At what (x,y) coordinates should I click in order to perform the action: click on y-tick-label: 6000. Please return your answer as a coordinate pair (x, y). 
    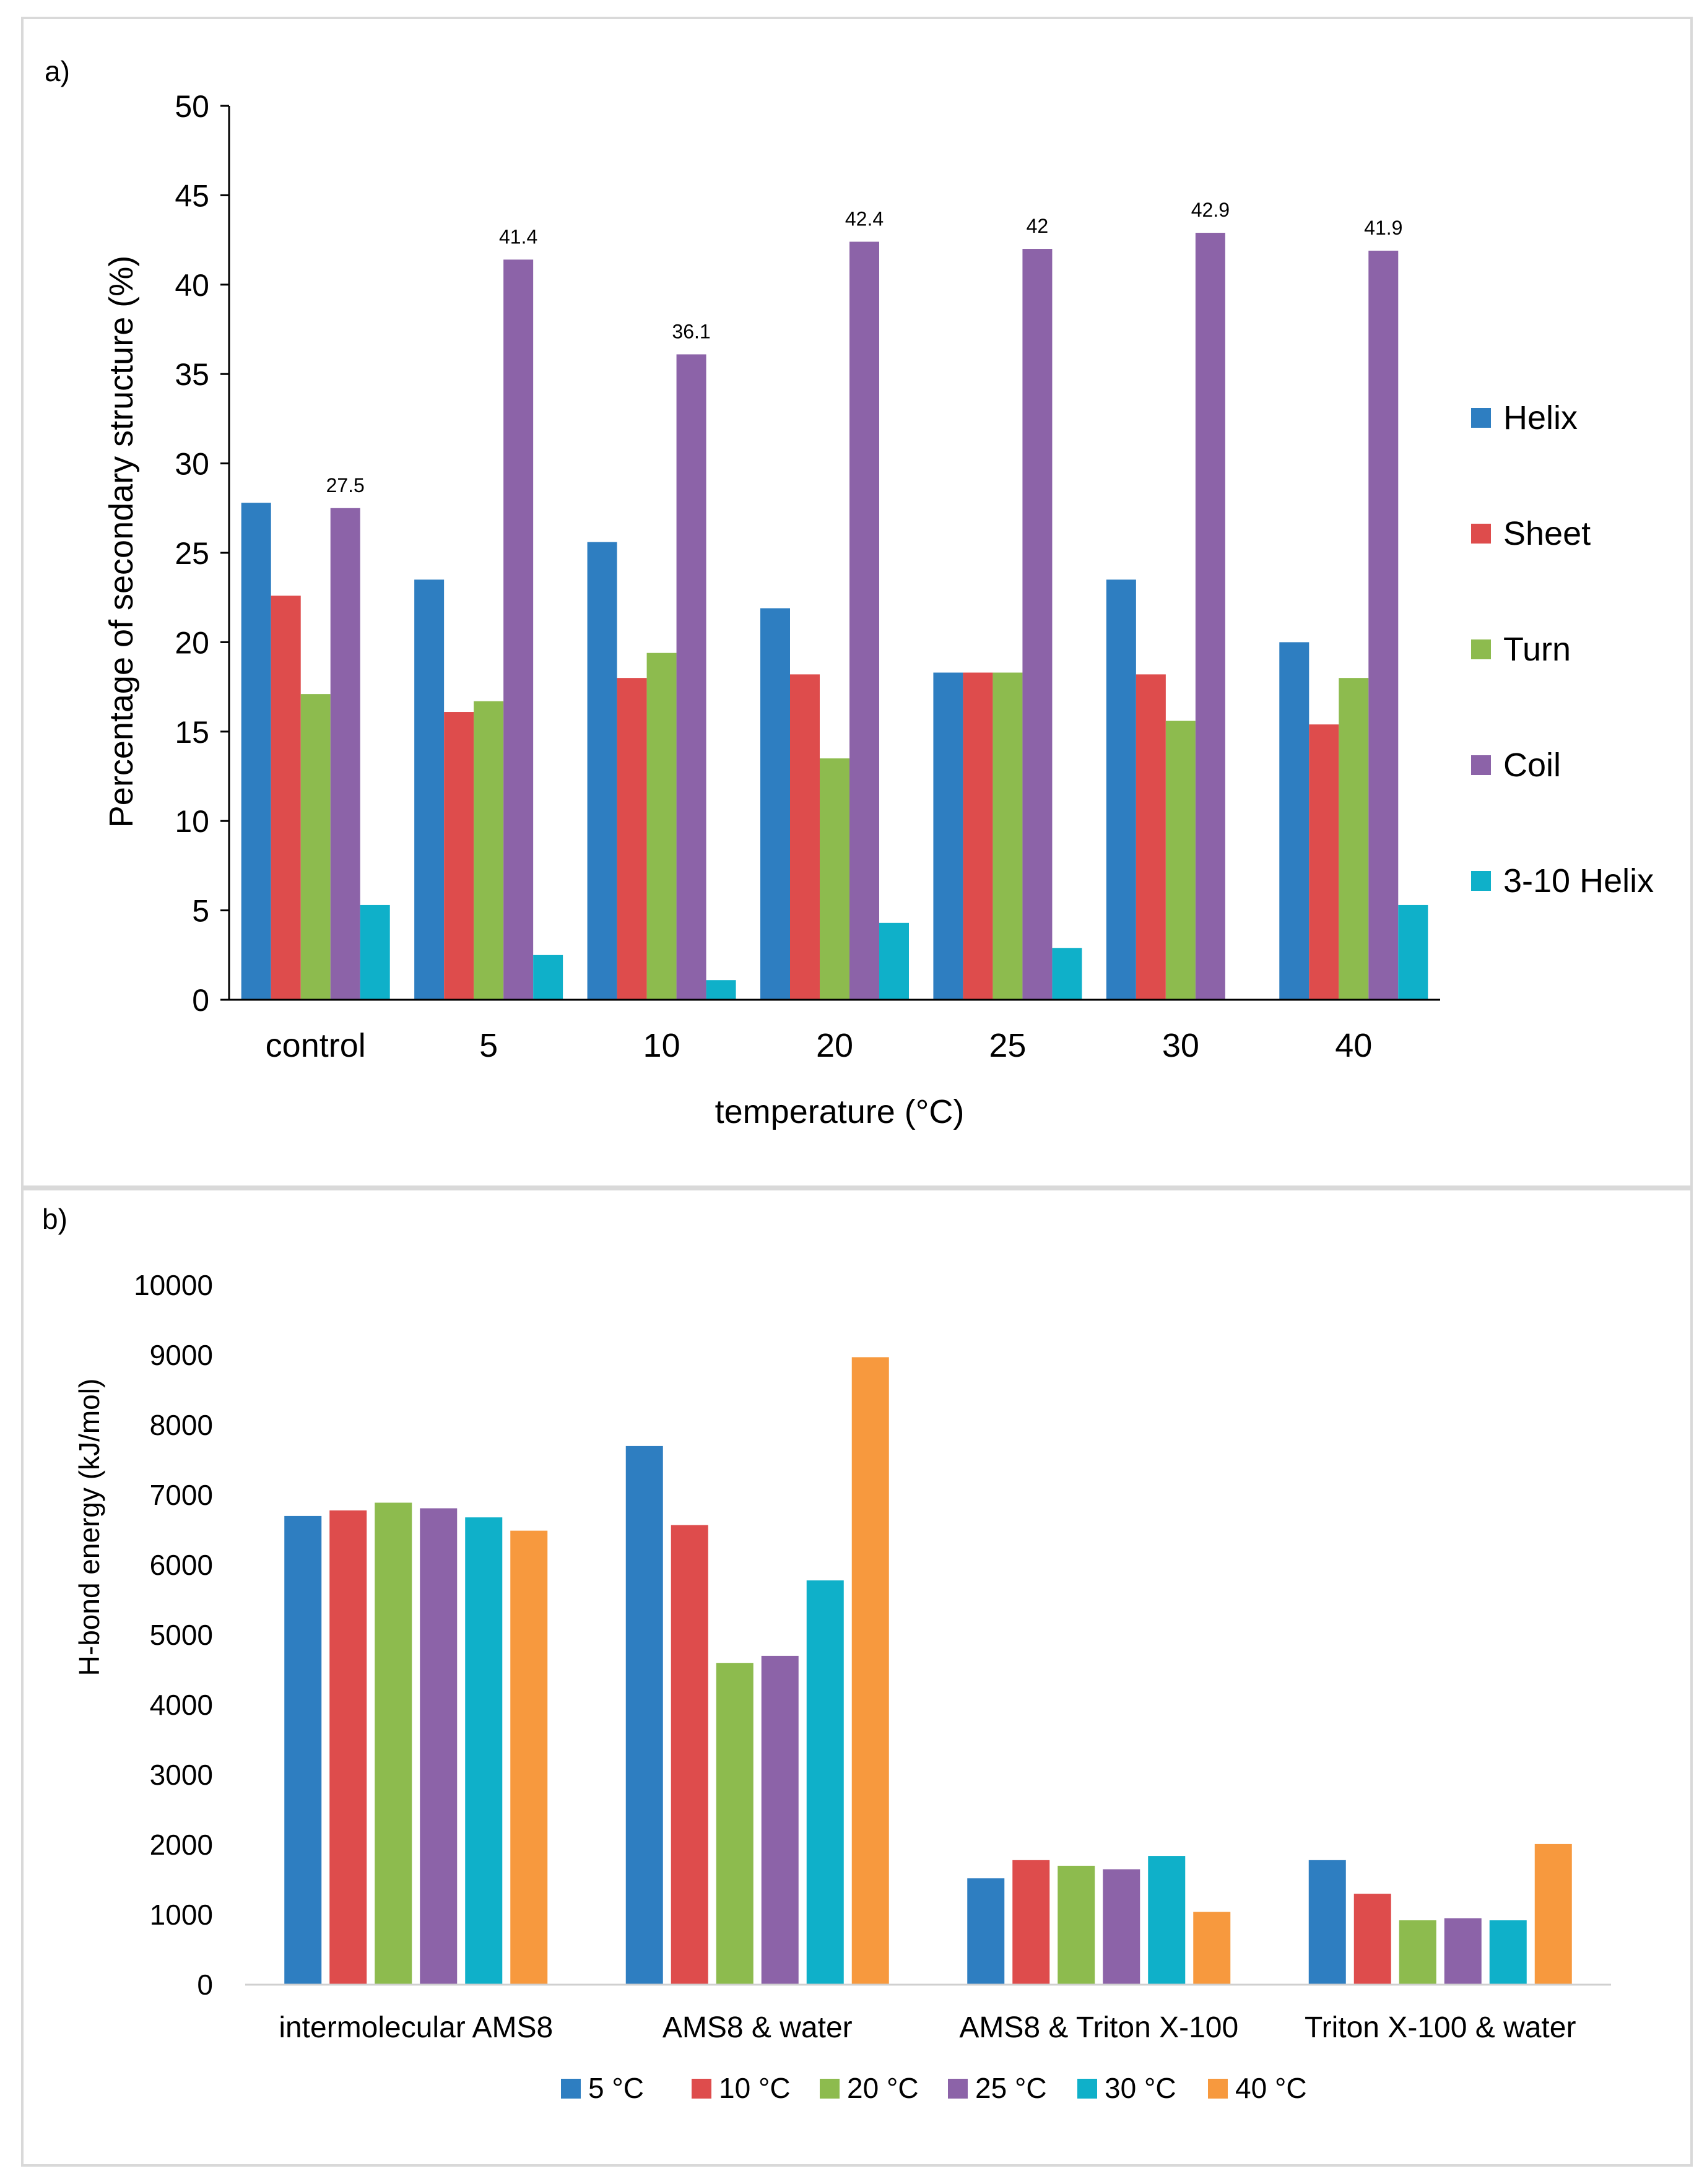
    Looking at the image, I should click on (181, 1565).